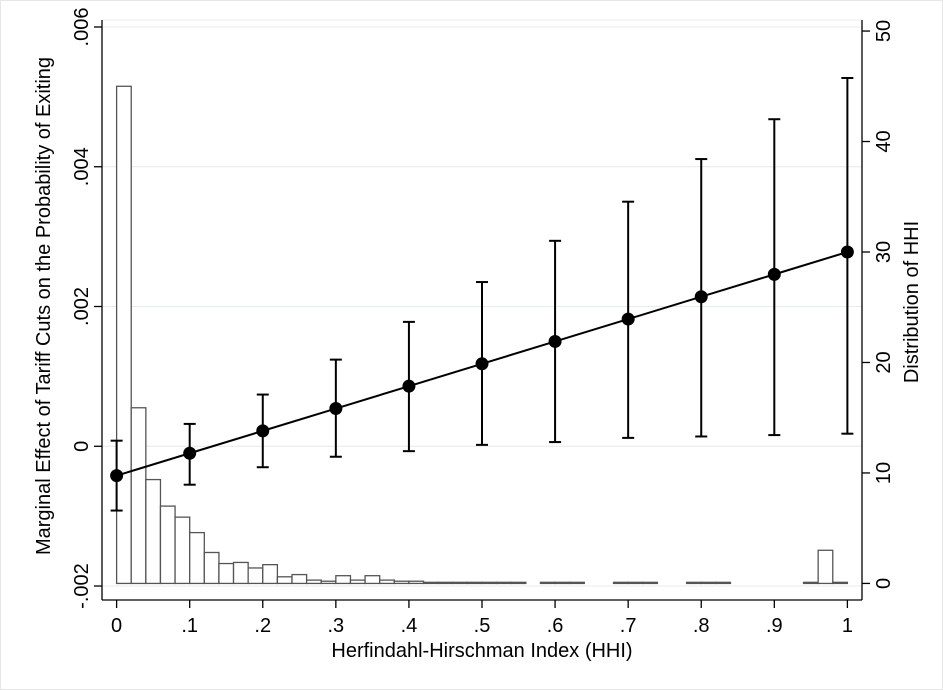  I want to click on y-left-tick-label-3: .004, so click(82, 166).